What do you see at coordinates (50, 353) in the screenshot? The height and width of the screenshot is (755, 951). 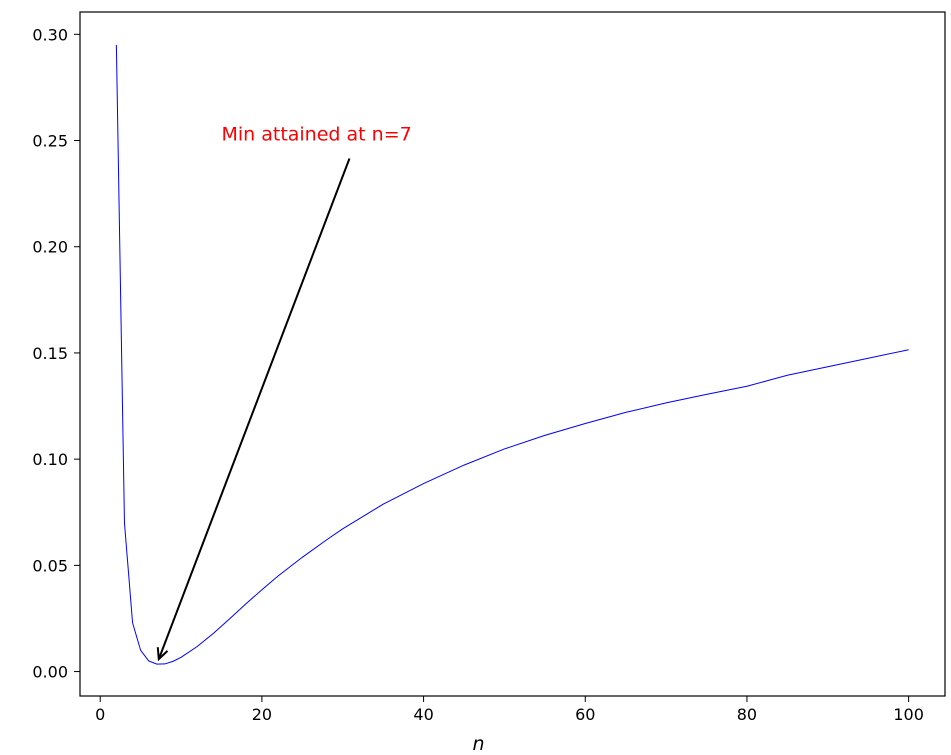 I see `y-tick-label: 0.15` at bounding box center [50, 353].